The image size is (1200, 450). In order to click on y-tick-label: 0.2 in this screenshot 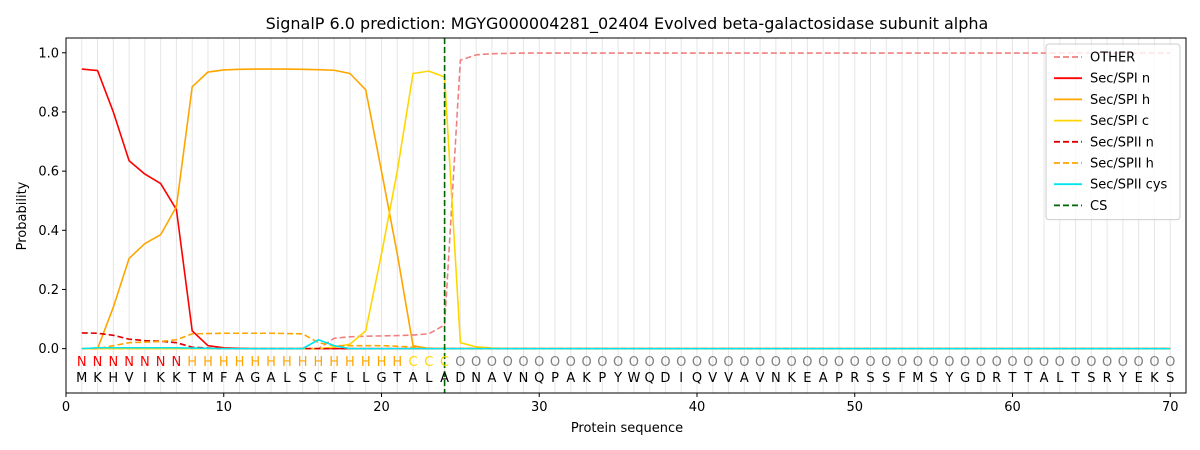, I will do `click(48, 290)`.